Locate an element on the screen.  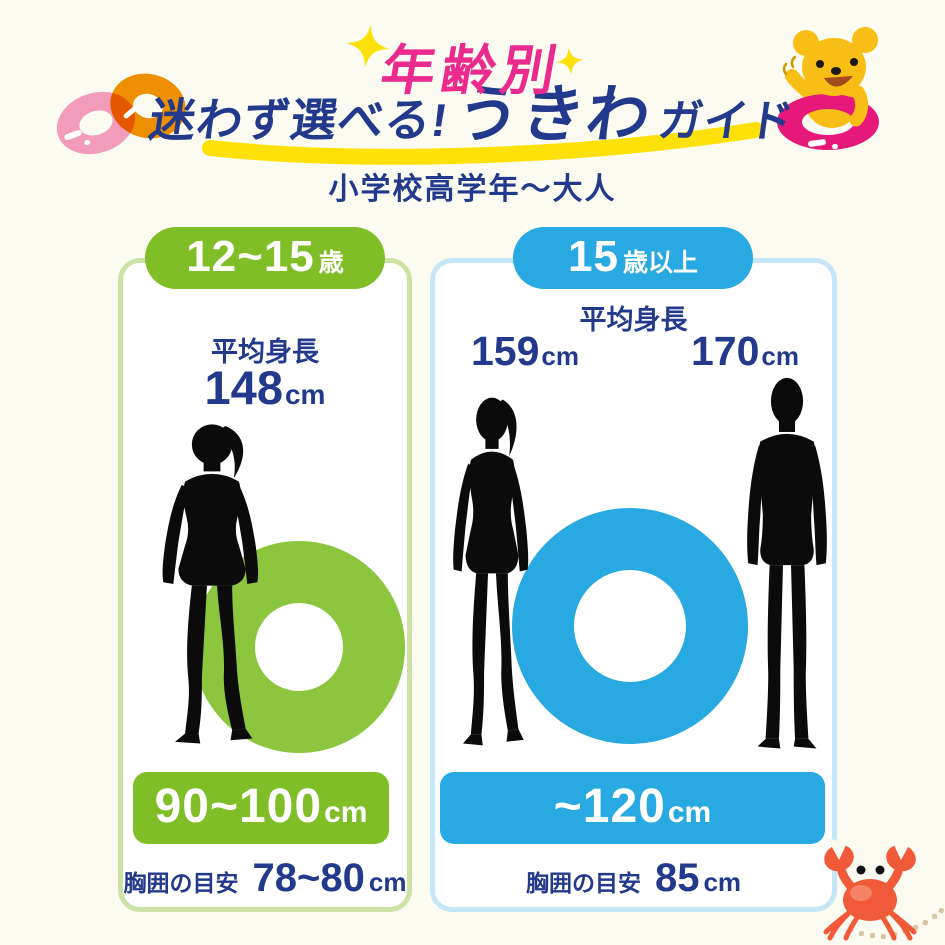
chest-row-right: 胸囲の目安 85 cm is located at coordinates (633, 878).